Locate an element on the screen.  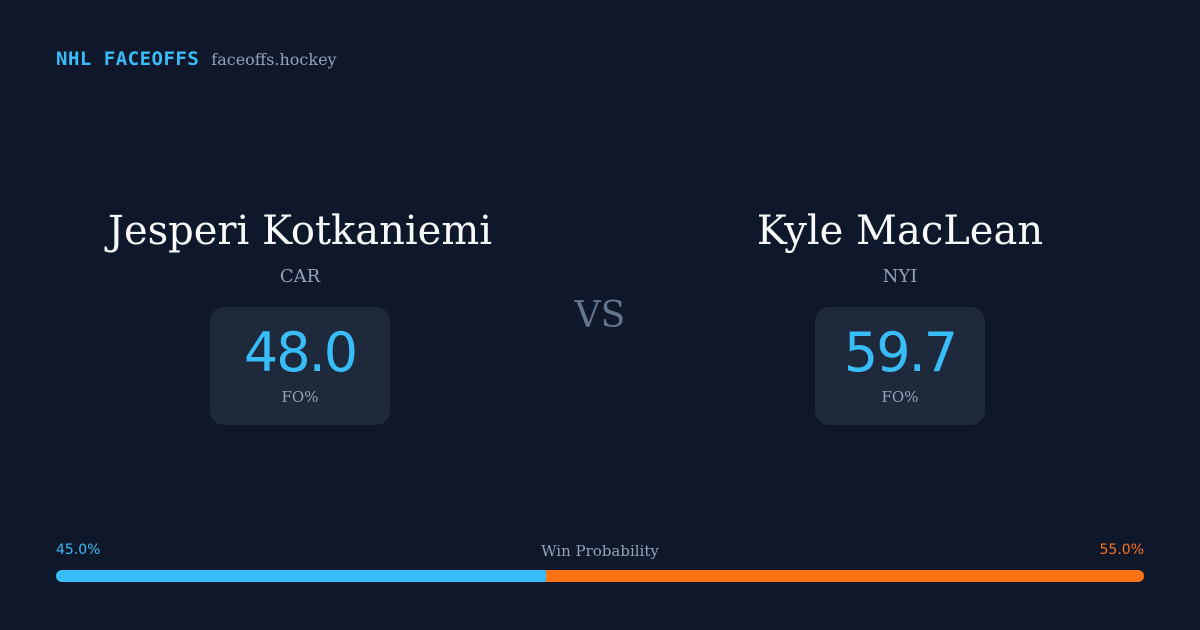
player-right-stat-label: FO% is located at coordinates (900, 397).